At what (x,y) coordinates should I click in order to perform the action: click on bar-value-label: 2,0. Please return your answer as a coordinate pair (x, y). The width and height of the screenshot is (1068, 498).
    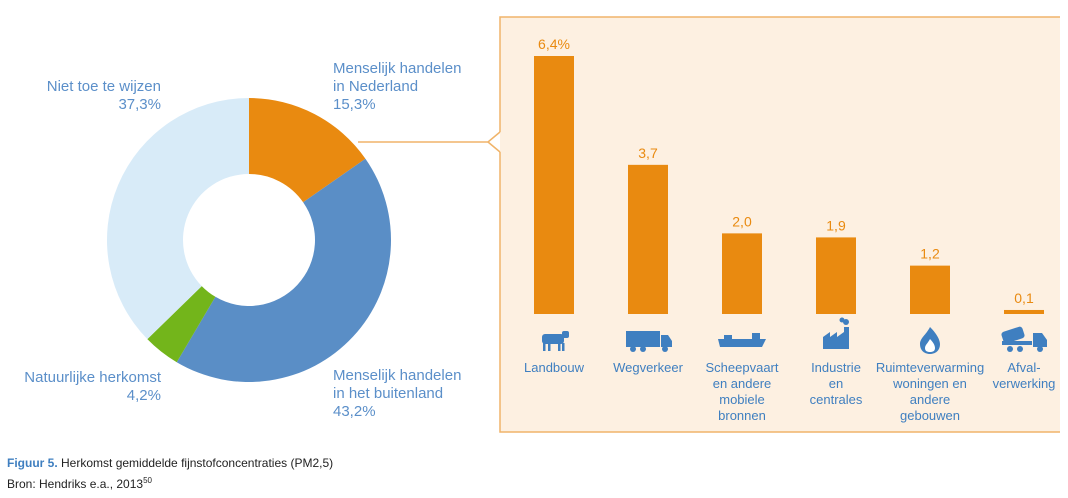
    Looking at the image, I should click on (742, 221).